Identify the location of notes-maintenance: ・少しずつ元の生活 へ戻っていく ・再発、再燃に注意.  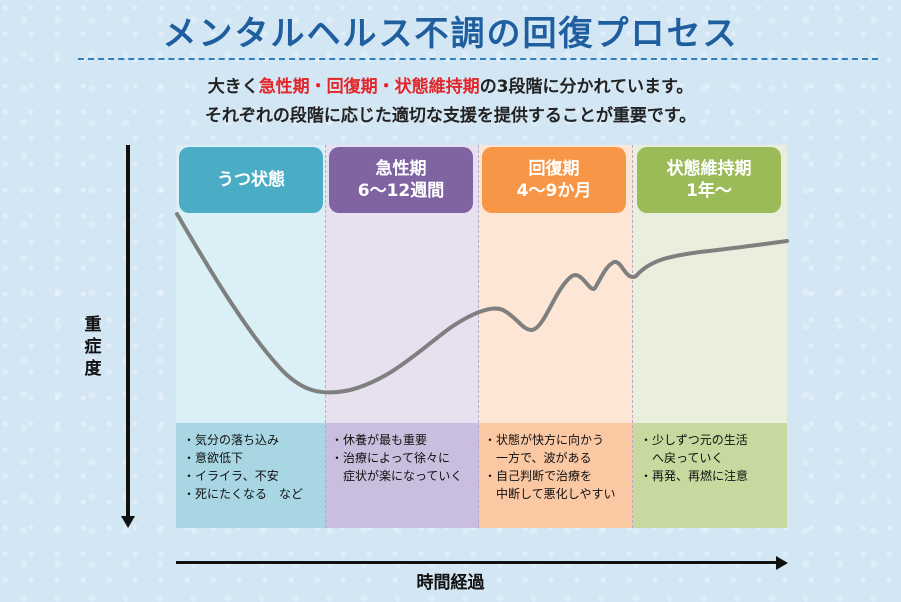
(694, 458).